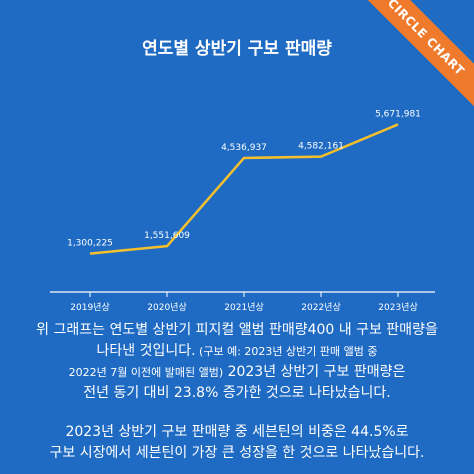 The width and height of the screenshot is (474, 474). Describe the element at coordinates (397, 307) in the screenshot. I see `x-tick-label: 2023년상` at that location.